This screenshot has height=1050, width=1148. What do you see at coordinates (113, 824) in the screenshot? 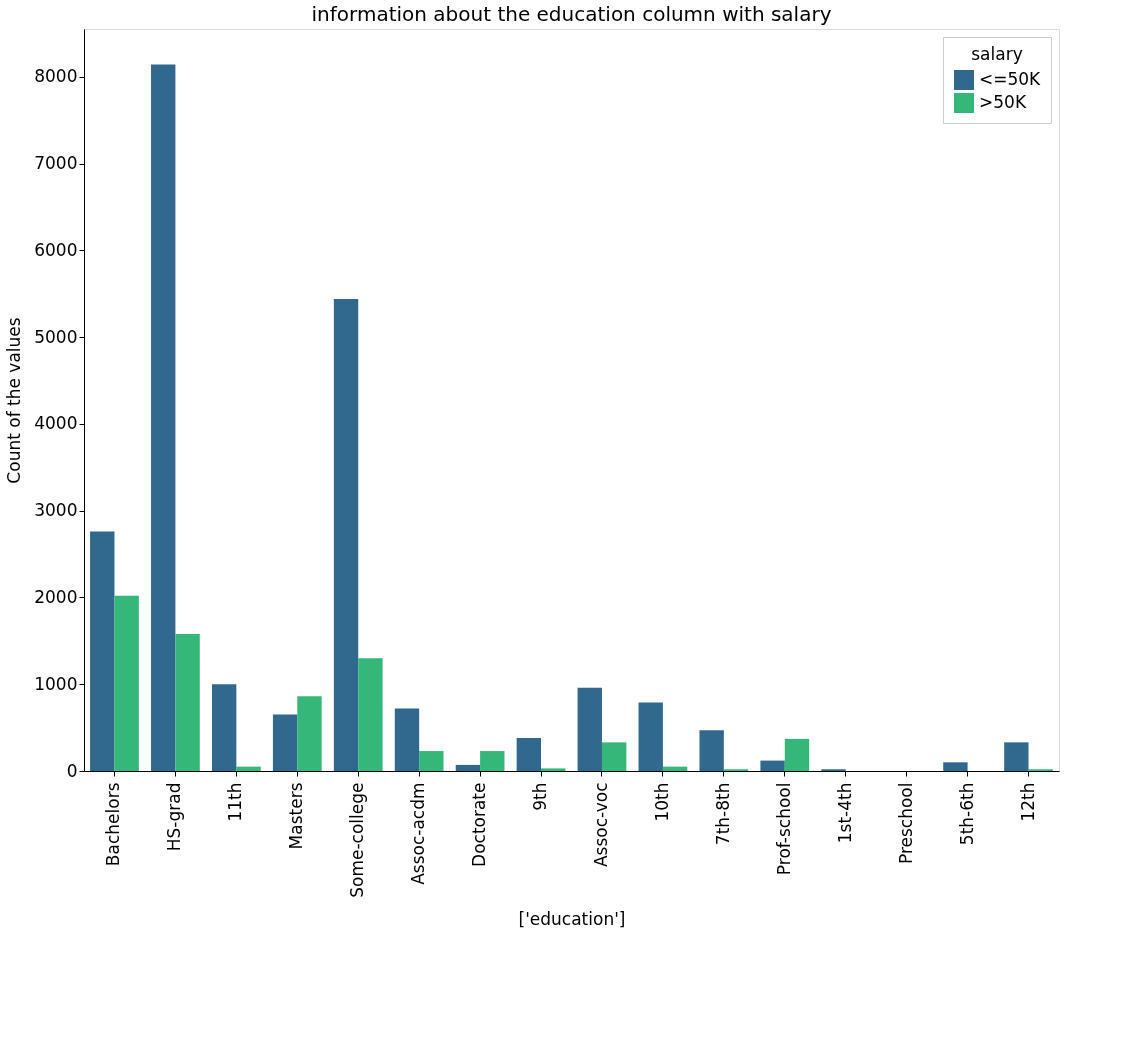
I see `x-tick-label: Bachelors` at bounding box center [113, 824].